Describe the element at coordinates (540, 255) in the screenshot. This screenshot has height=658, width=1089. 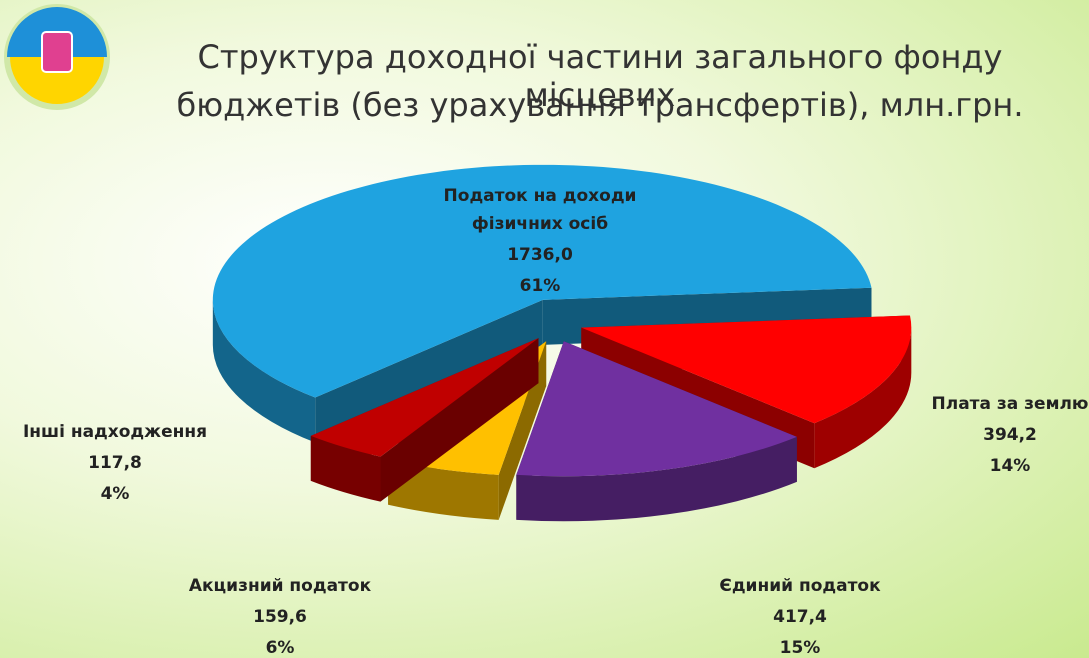
I see `value-label: 1736,0` at that location.